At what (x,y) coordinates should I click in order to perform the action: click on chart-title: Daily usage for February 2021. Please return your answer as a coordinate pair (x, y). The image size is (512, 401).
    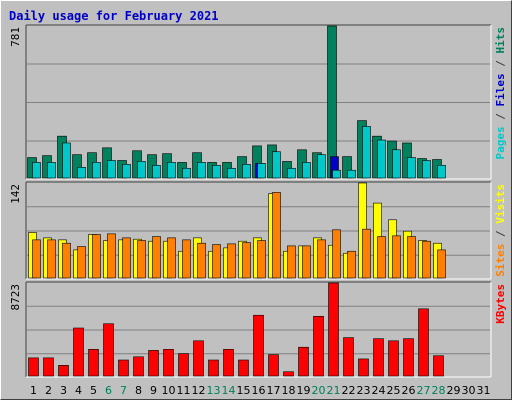
    Looking at the image, I should click on (114, 16).